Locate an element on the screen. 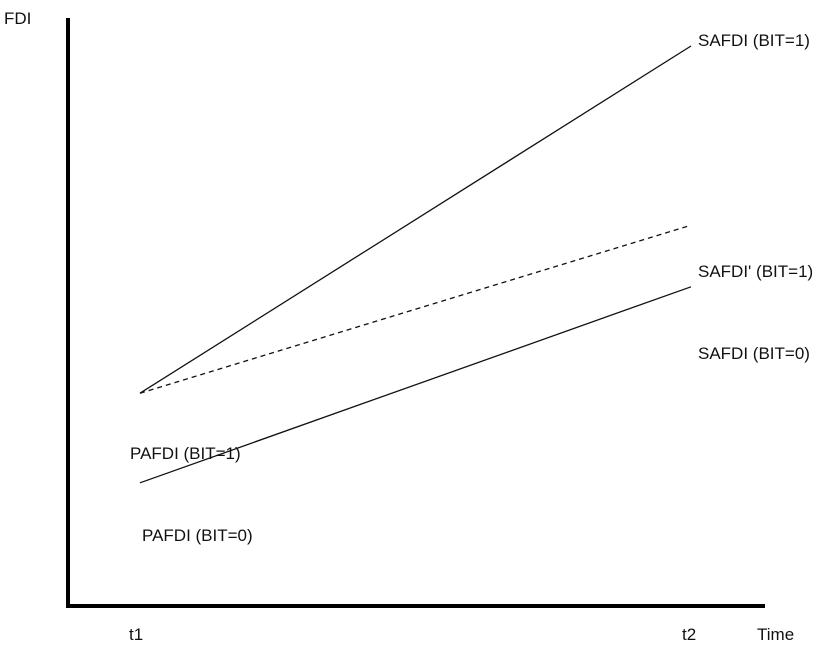 Image resolution: width=839 pixels, height=648 pixels. series-start-label-pafdi-bit1: PAFDI (BIT=1) is located at coordinates (185, 453).